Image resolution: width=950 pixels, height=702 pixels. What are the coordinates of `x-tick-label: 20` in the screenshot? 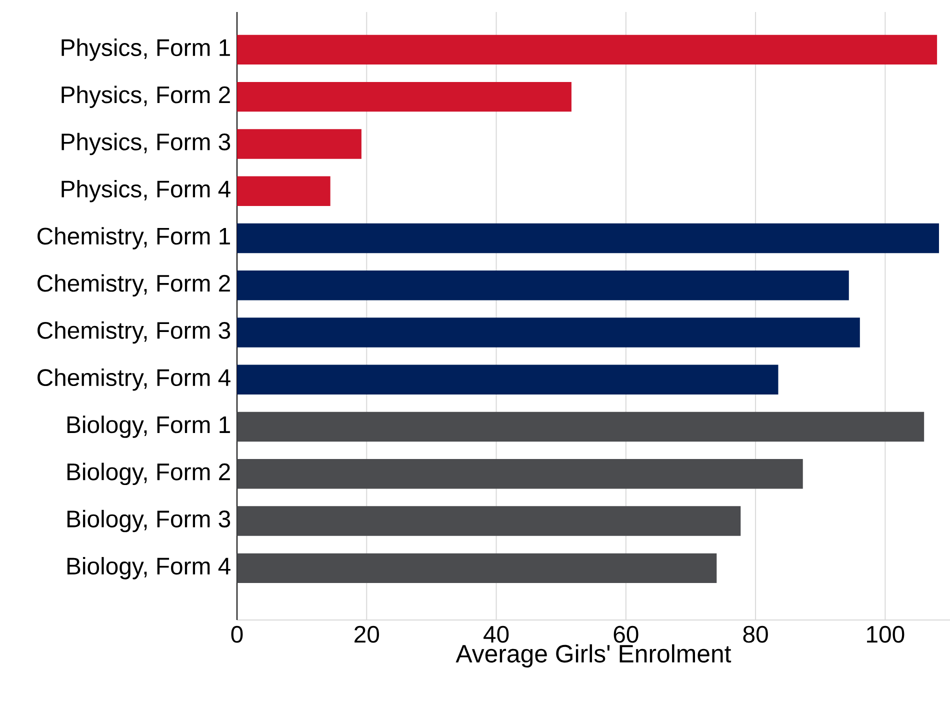 It's located at (366, 634).